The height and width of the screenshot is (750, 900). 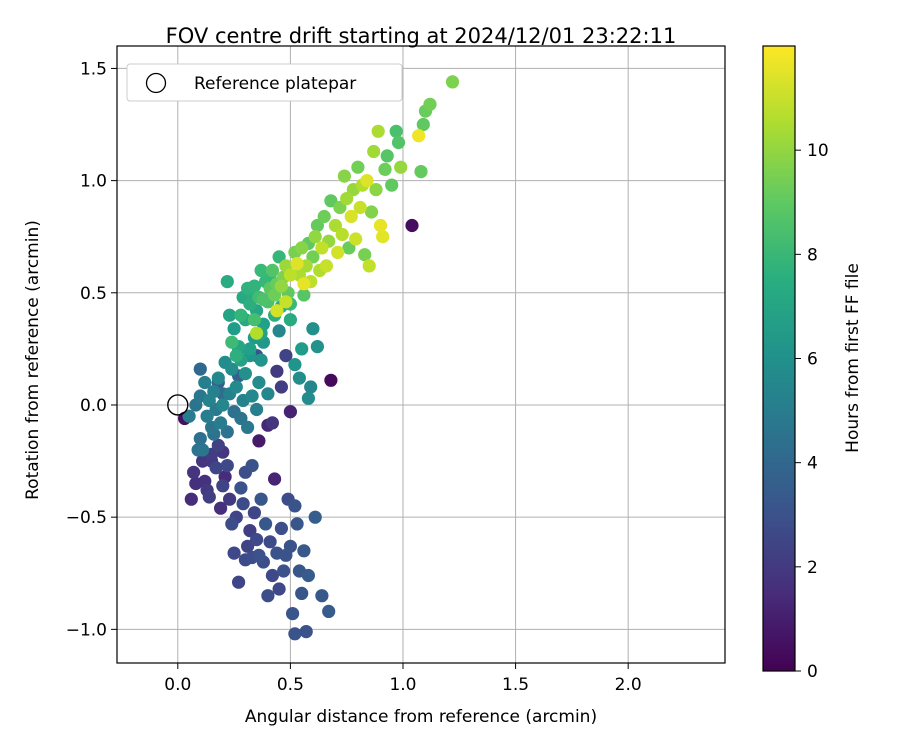 I want to click on reference-point, so click(x=178, y=405).